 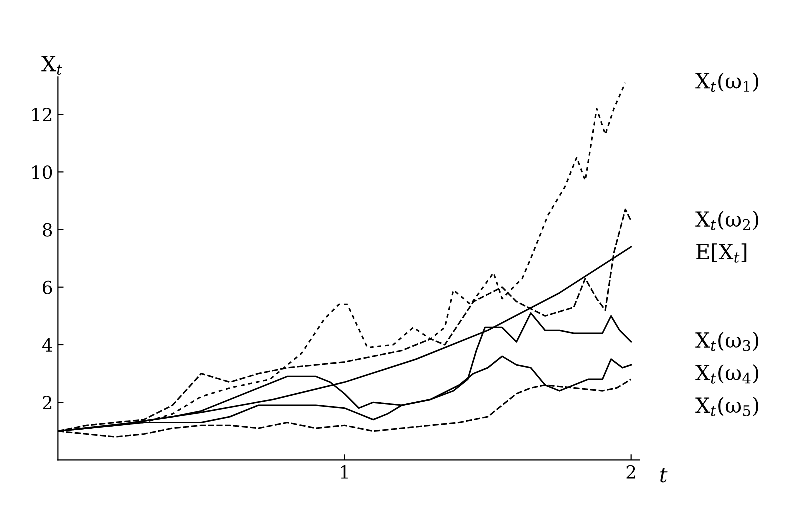 I want to click on y-tick-label: 10, so click(x=42, y=173).